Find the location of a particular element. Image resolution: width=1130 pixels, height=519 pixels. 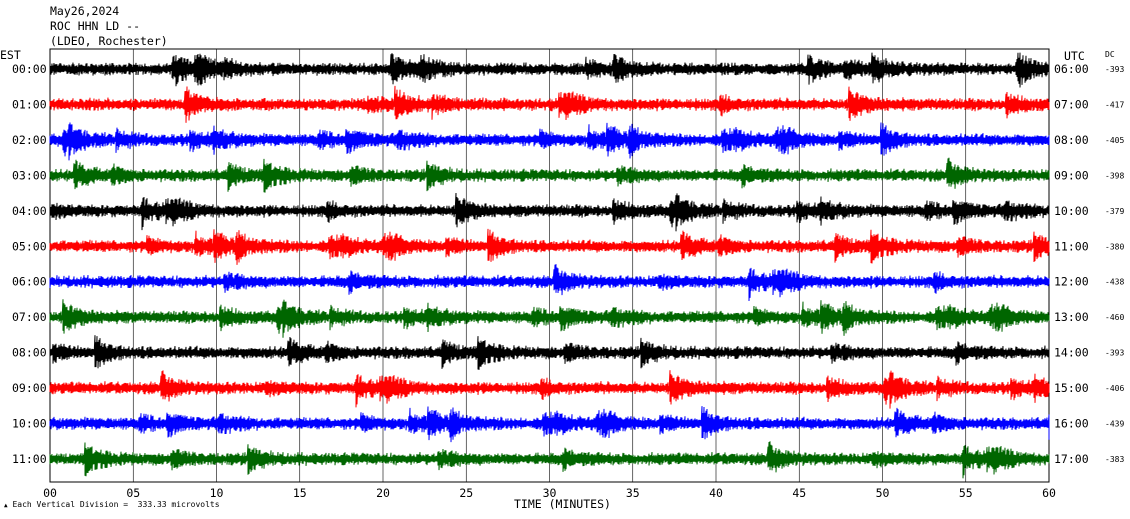

station-code: ROC HHN LD -- is located at coordinates (95, 26).